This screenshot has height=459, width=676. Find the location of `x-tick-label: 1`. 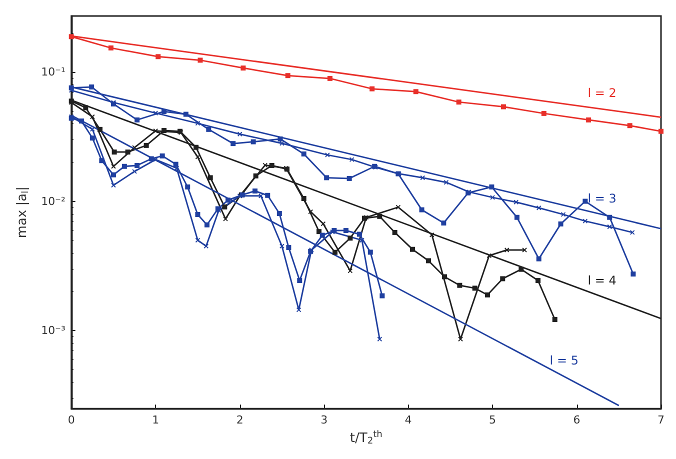

x-tick-label: 1 is located at coordinates (156, 420).